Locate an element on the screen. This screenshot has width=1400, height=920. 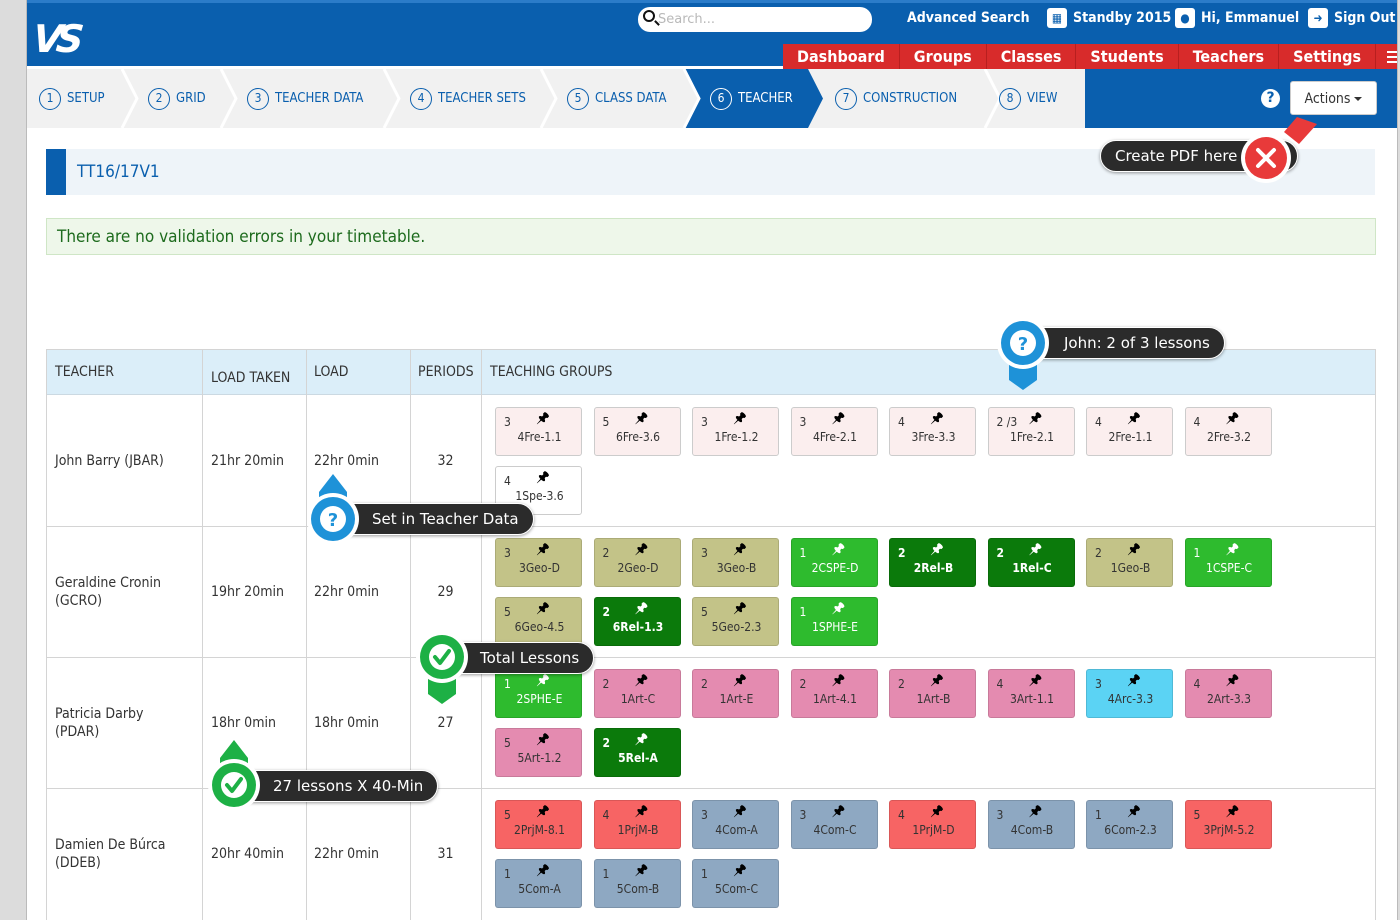
search-input is located at coordinates (758, 19).